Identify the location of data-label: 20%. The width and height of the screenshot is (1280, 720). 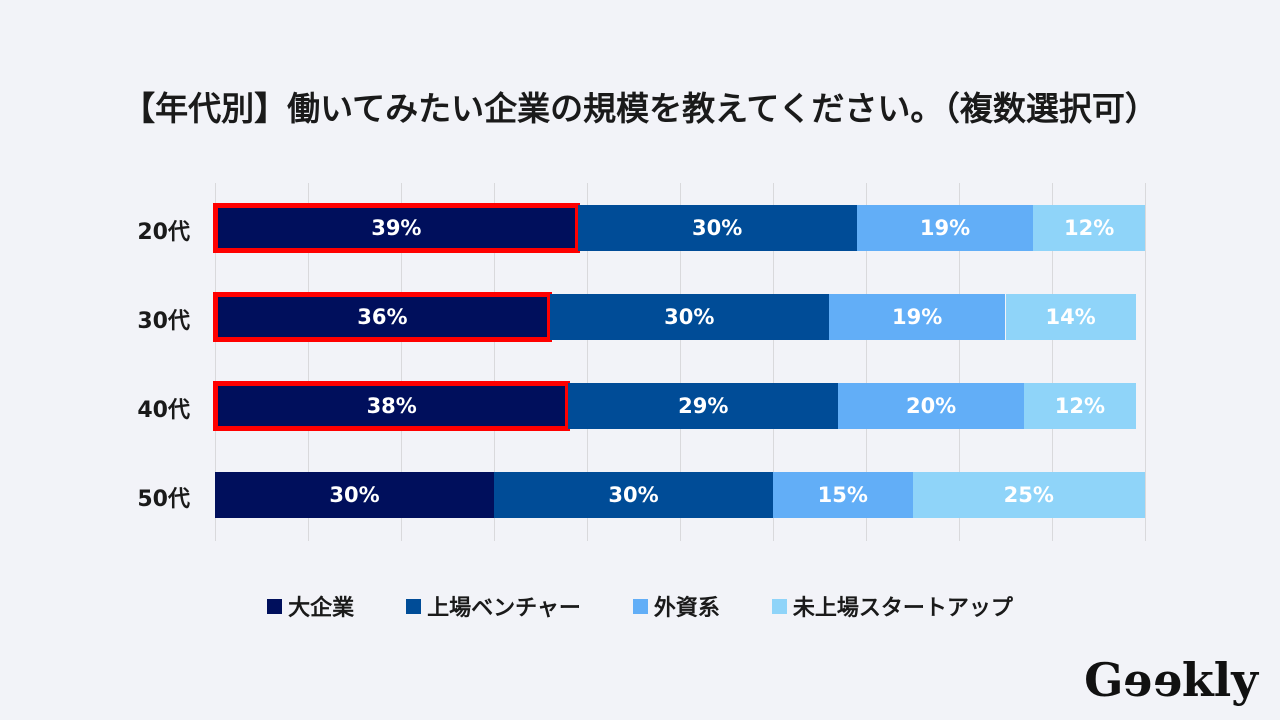
(931, 406).